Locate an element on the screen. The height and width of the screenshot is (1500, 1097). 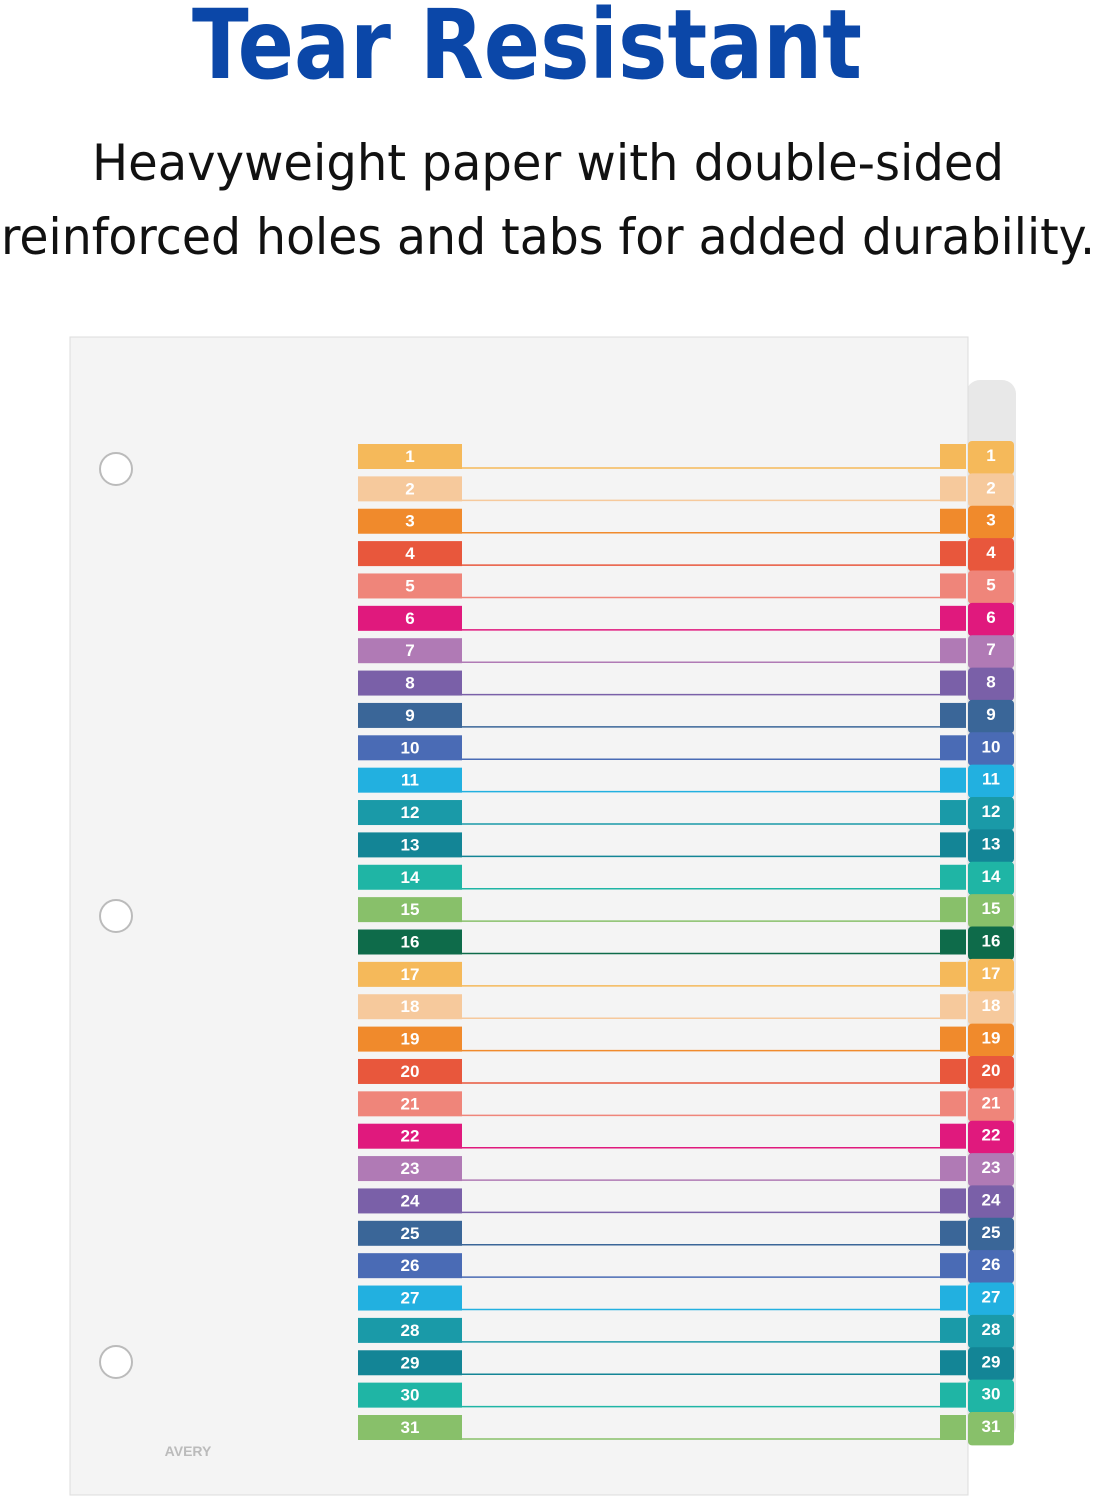
tab-number: 14 is located at coordinates (410, 877).